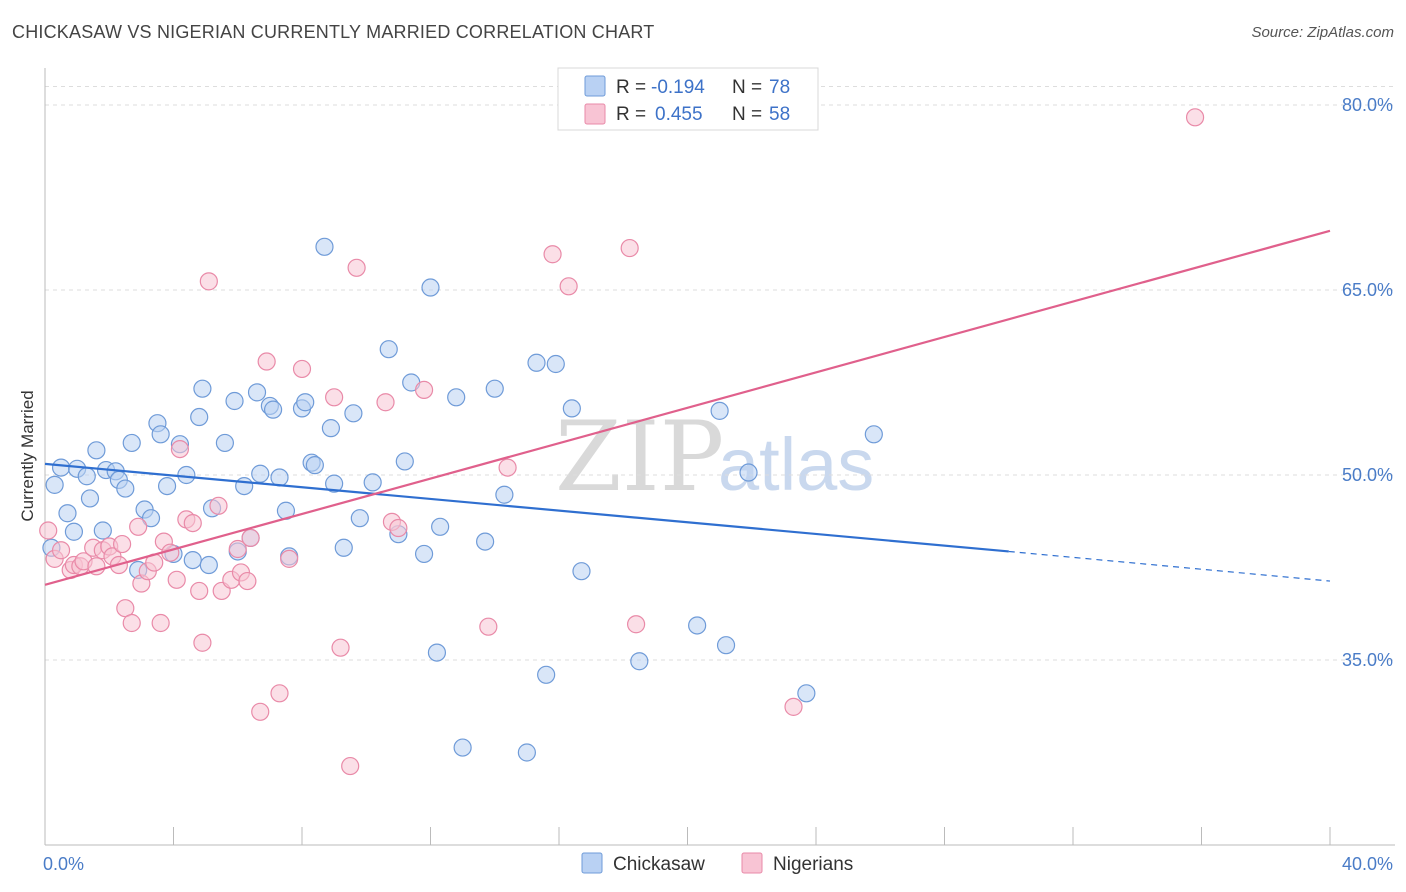  What do you see at coordinates (1367, 290) in the screenshot?
I see `y-tick-label: 65.0%` at bounding box center [1367, 290].